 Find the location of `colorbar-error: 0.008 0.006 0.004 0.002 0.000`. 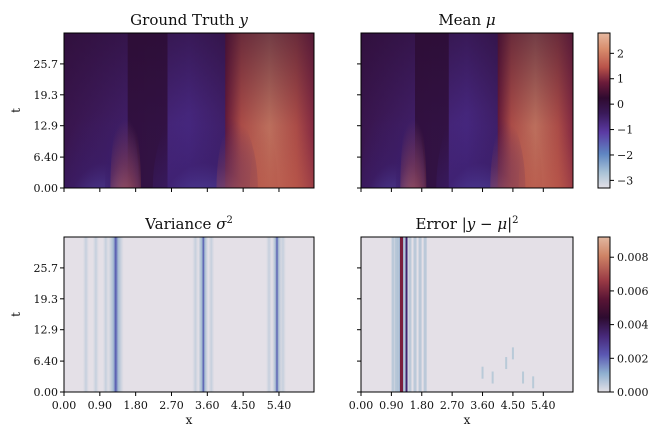

colorbar-error: 0.008 0.006 0.004 0.002 0.000 is located at coordinates (623, 317).